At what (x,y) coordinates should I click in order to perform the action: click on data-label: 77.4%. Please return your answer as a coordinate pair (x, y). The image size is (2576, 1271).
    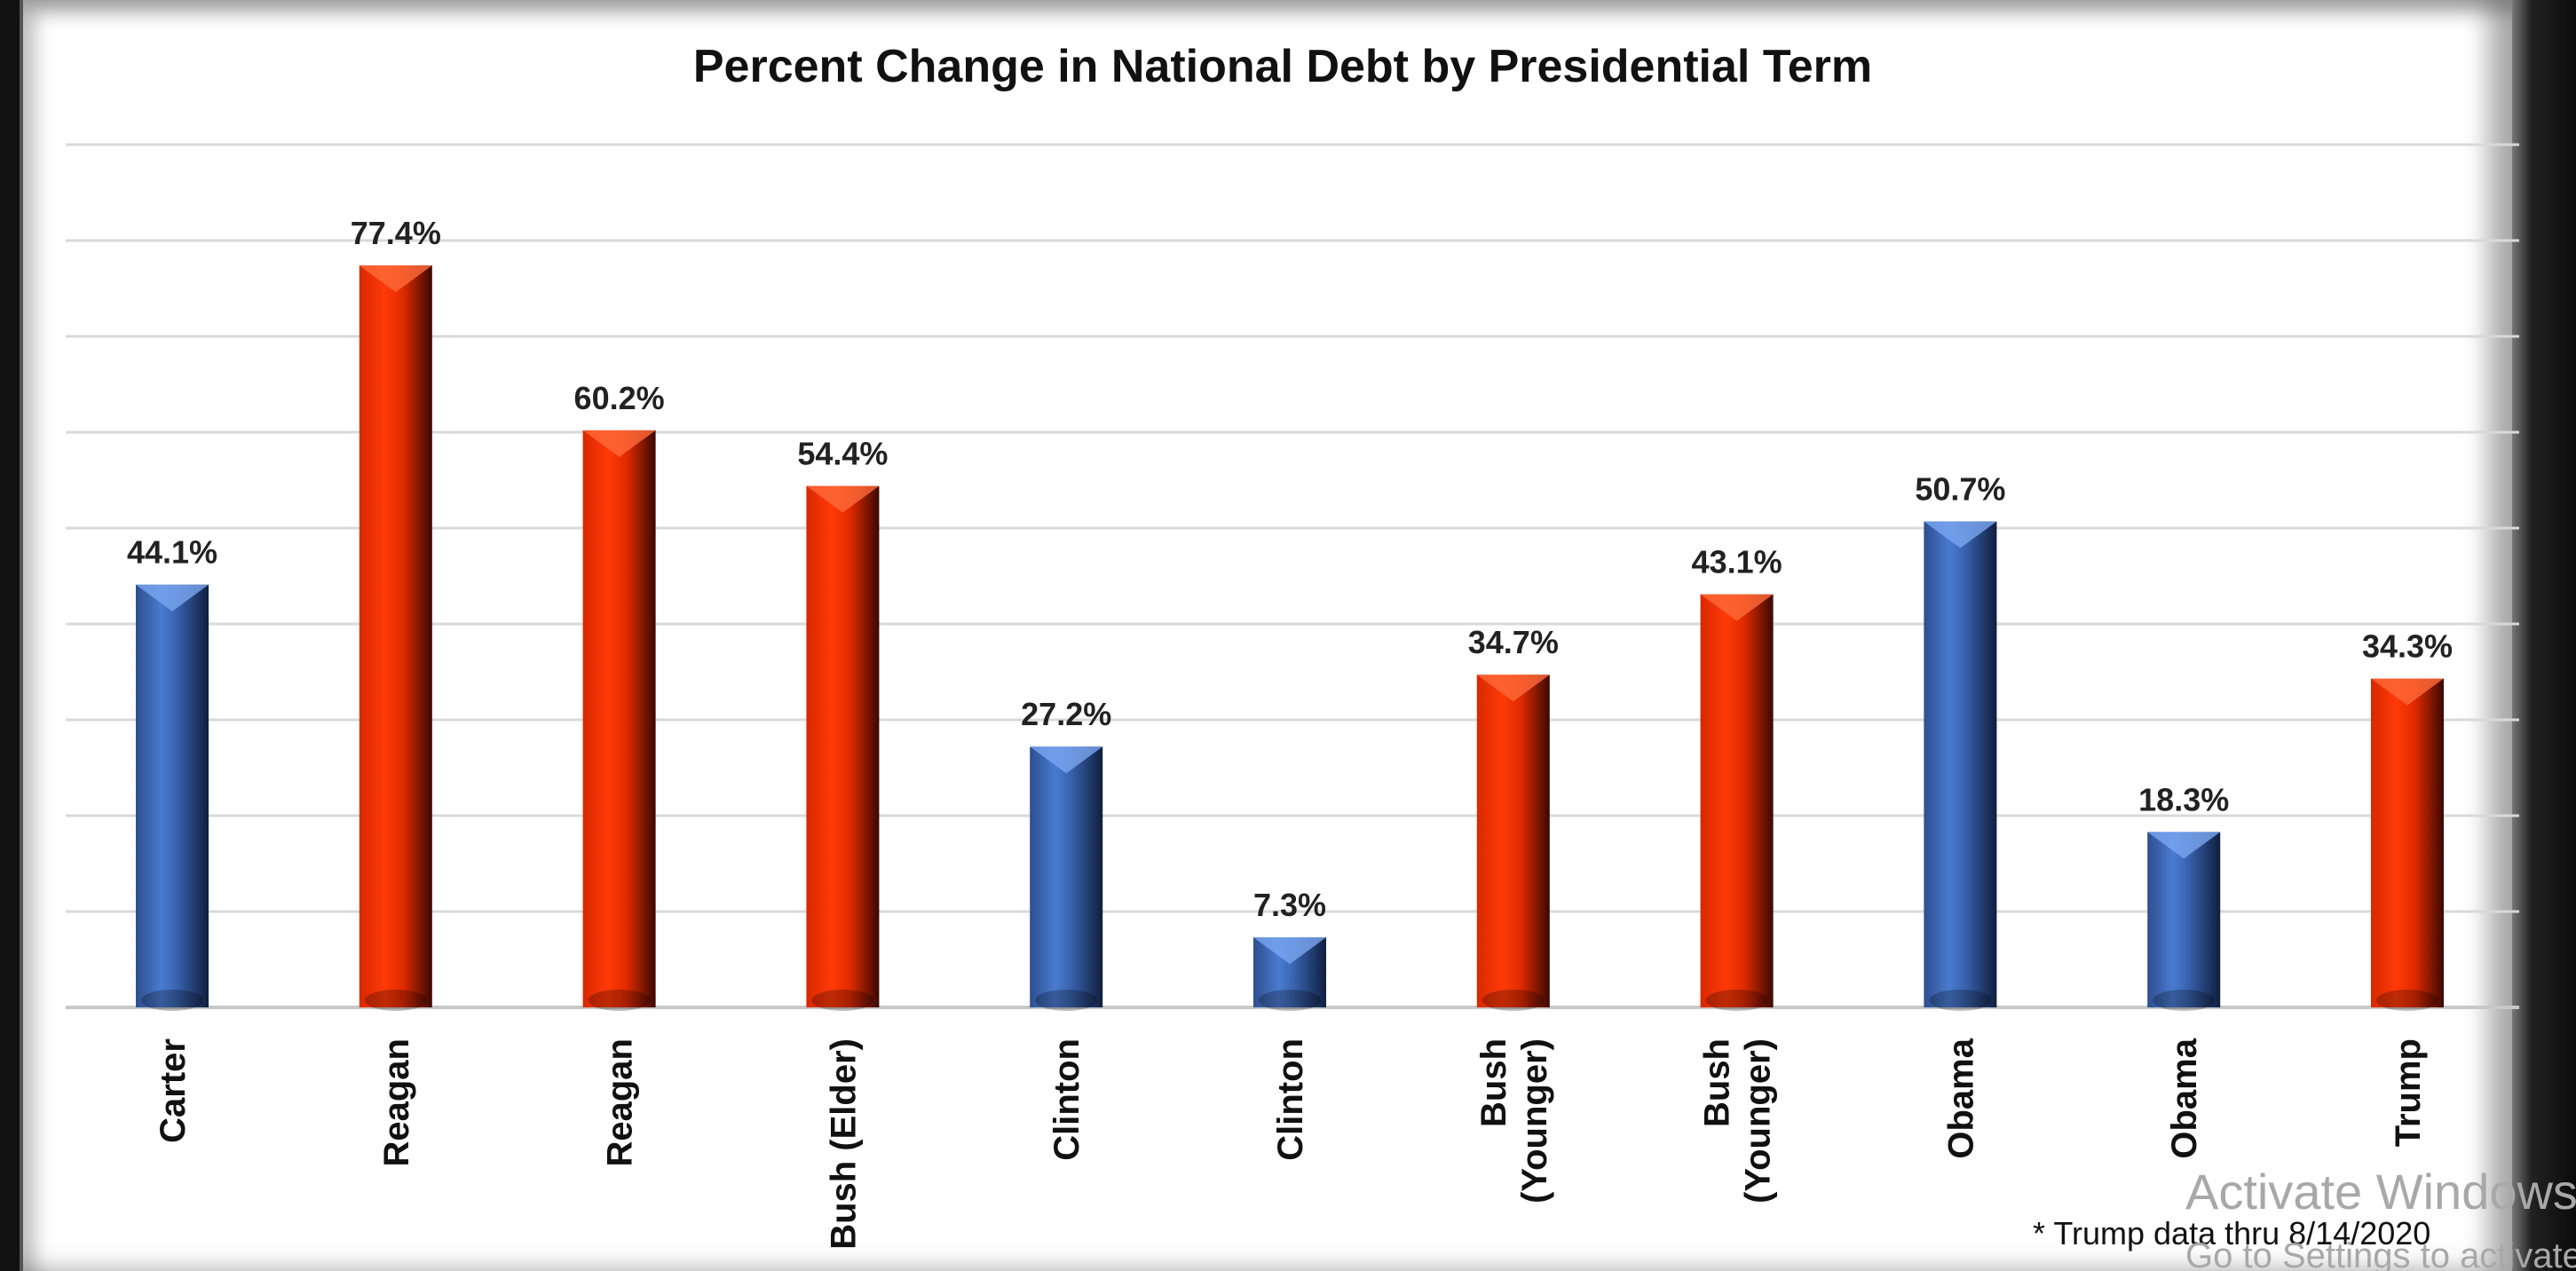
    Looking at the image, I should click on (396, 233).